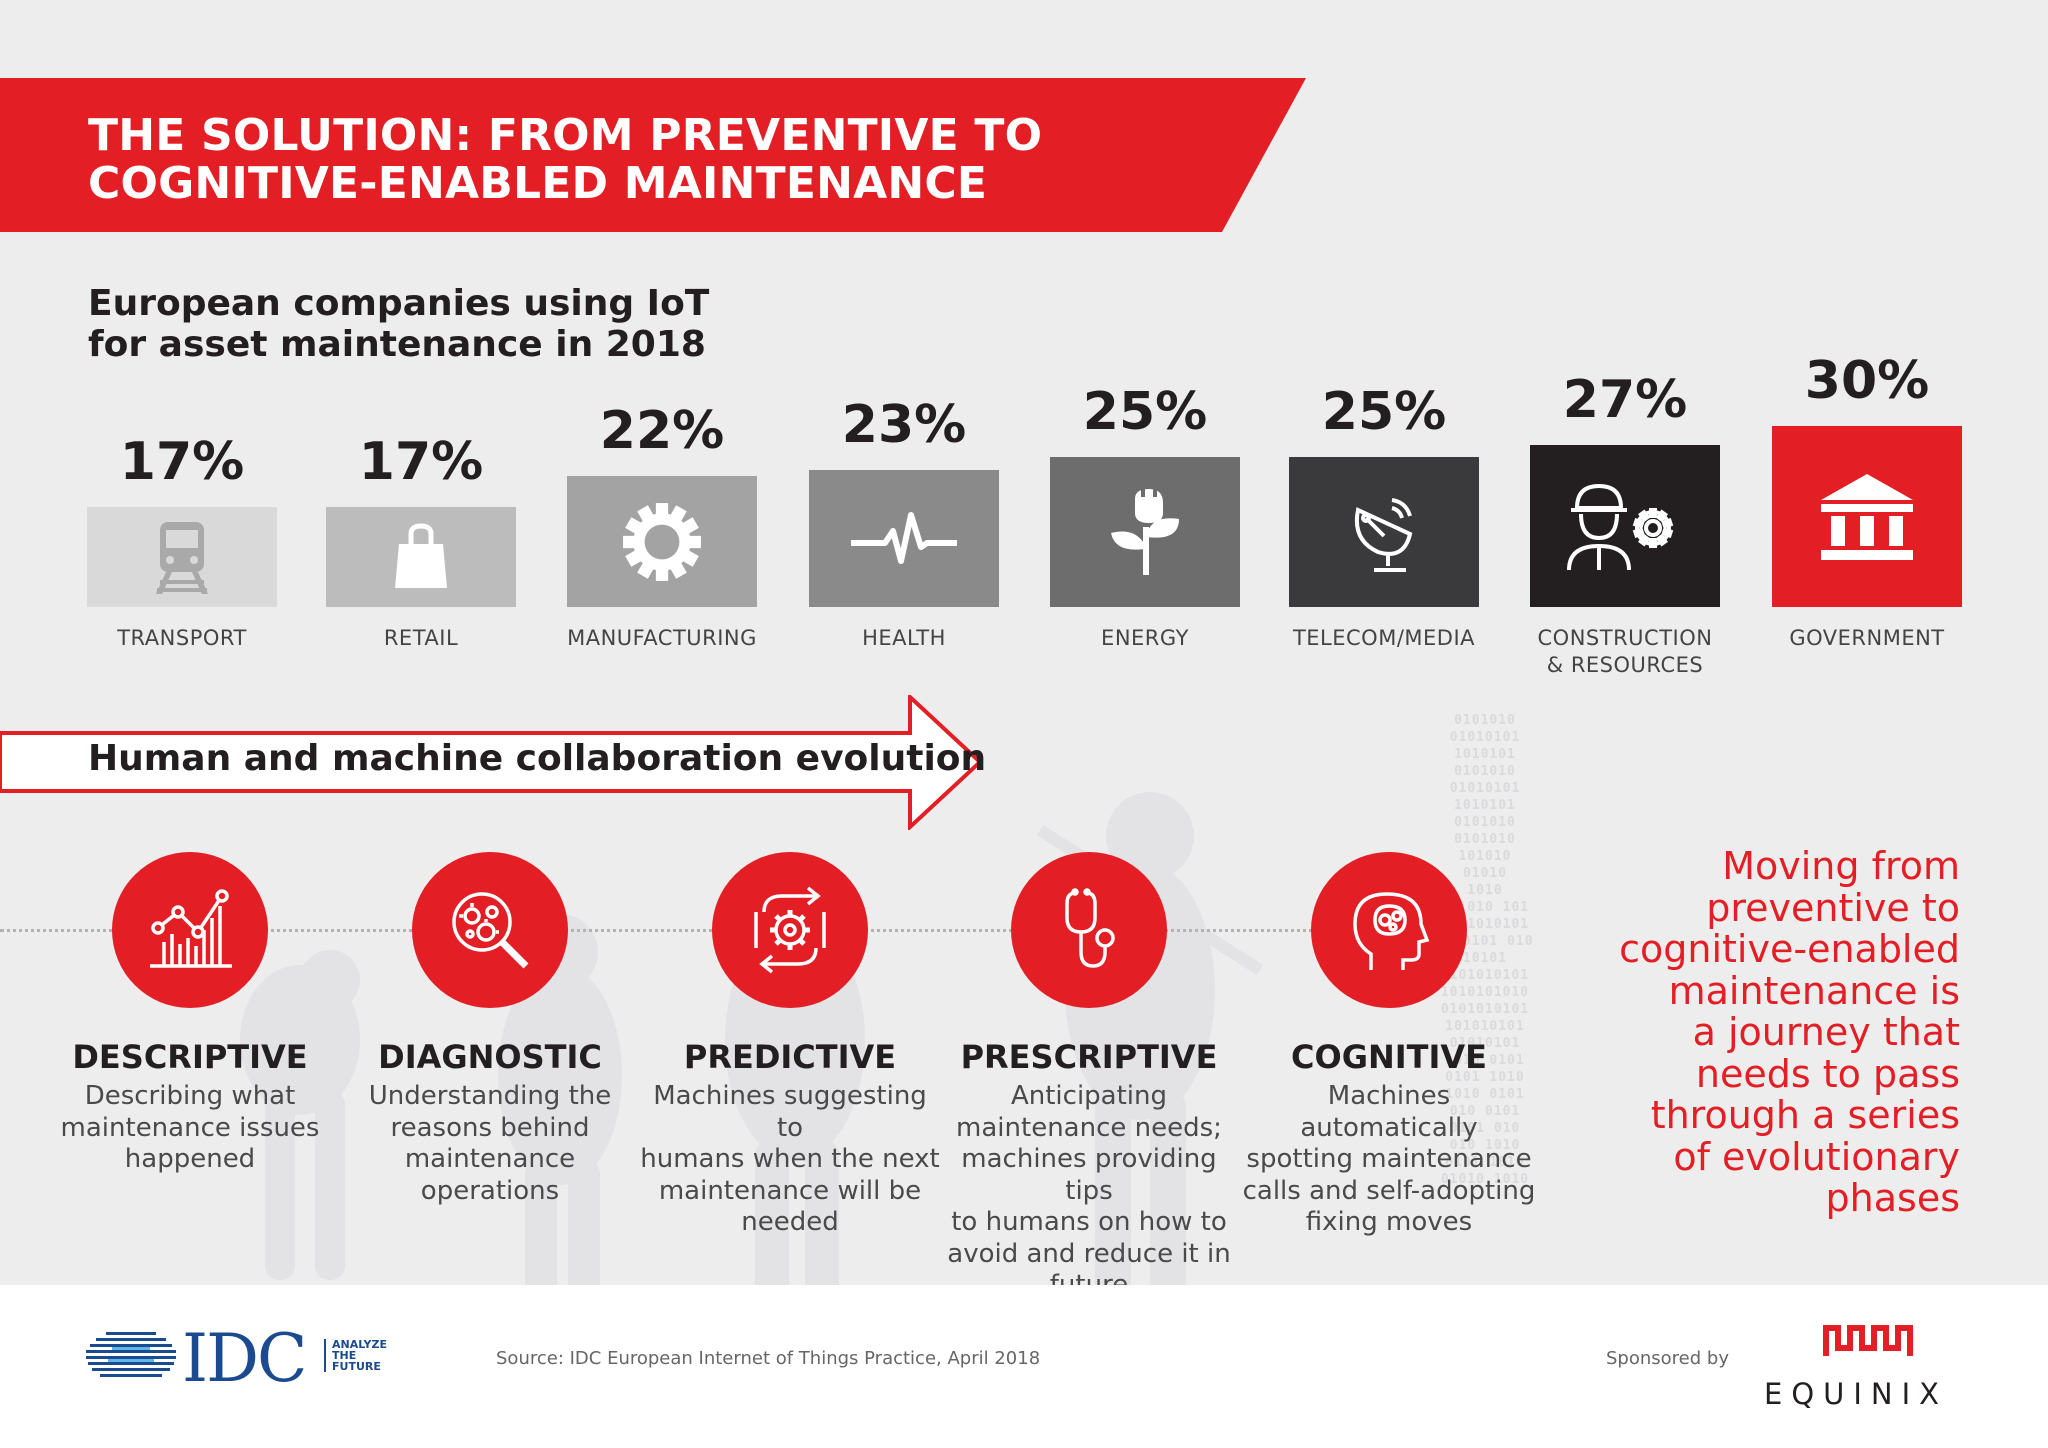 The width and height of the screenshot is (2048, 1448). I want to click on bar-category-label-line: GOVERNMENT, so click(1867, 638).